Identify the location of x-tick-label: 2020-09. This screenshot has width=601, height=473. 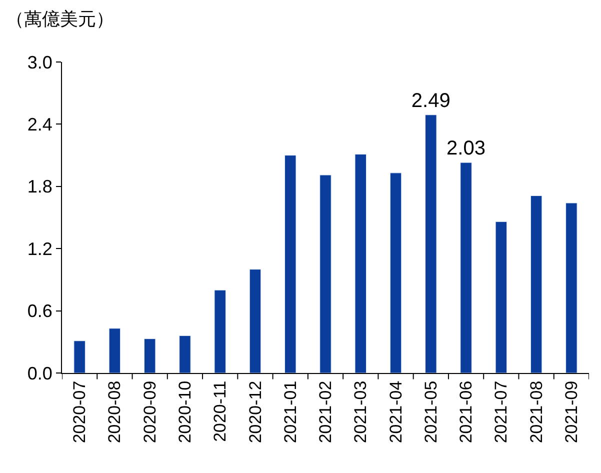
(150, 412).